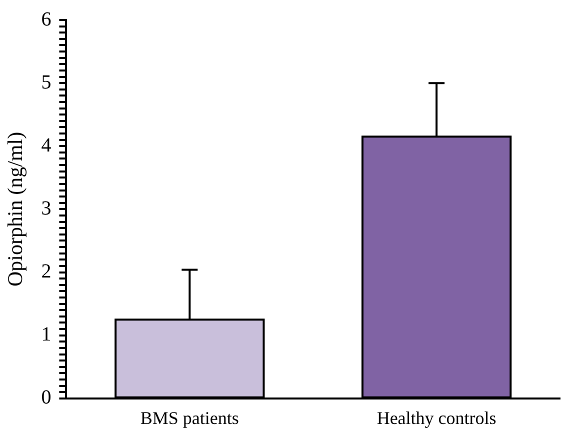 The image size is (572, 440). What do you see at coordinates (436, 418) in the screenshot?
I see `x-tick-label: Healthy controls` at bounding box center [436, 418].